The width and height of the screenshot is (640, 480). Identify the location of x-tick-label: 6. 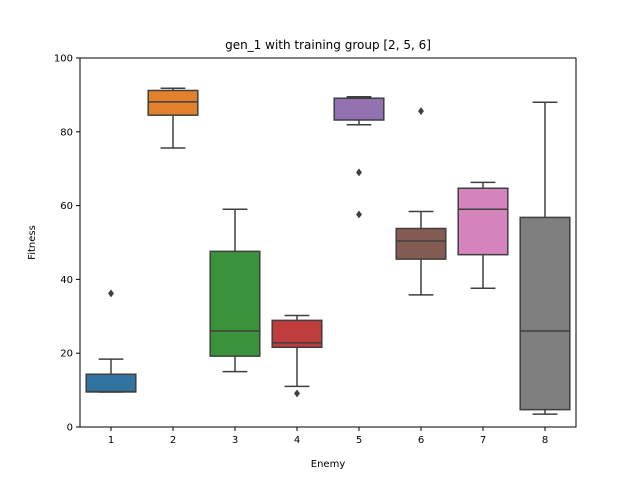
(421, 440).